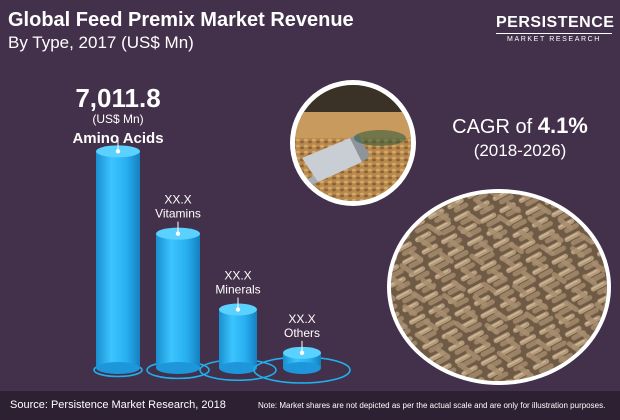 The image size is (620, 420). What do you see at coordinates (118, 259) in the screenshot?
I see `bar-amino-acids` at bounding box center [118, 259].